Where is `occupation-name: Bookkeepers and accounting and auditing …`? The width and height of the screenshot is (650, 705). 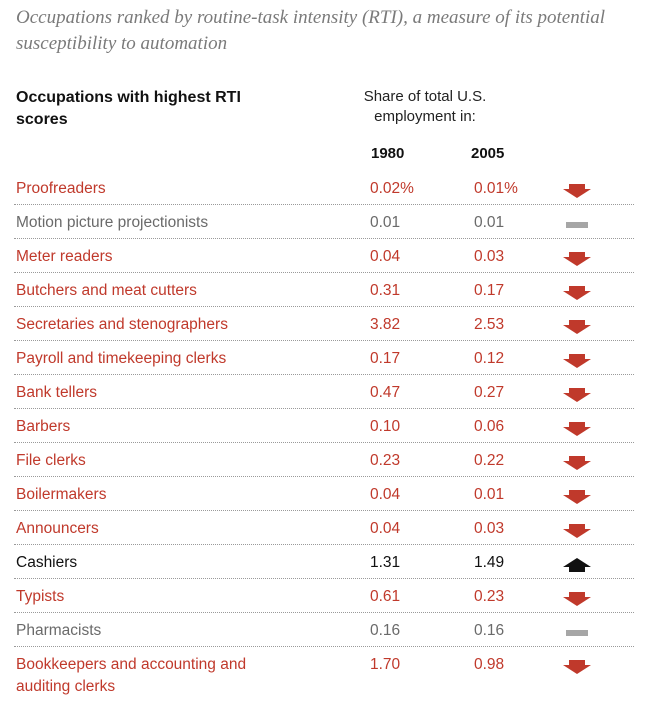 occupation-name: Bookkeepers and accounting and auditing … is located at coordinates (131, 675).